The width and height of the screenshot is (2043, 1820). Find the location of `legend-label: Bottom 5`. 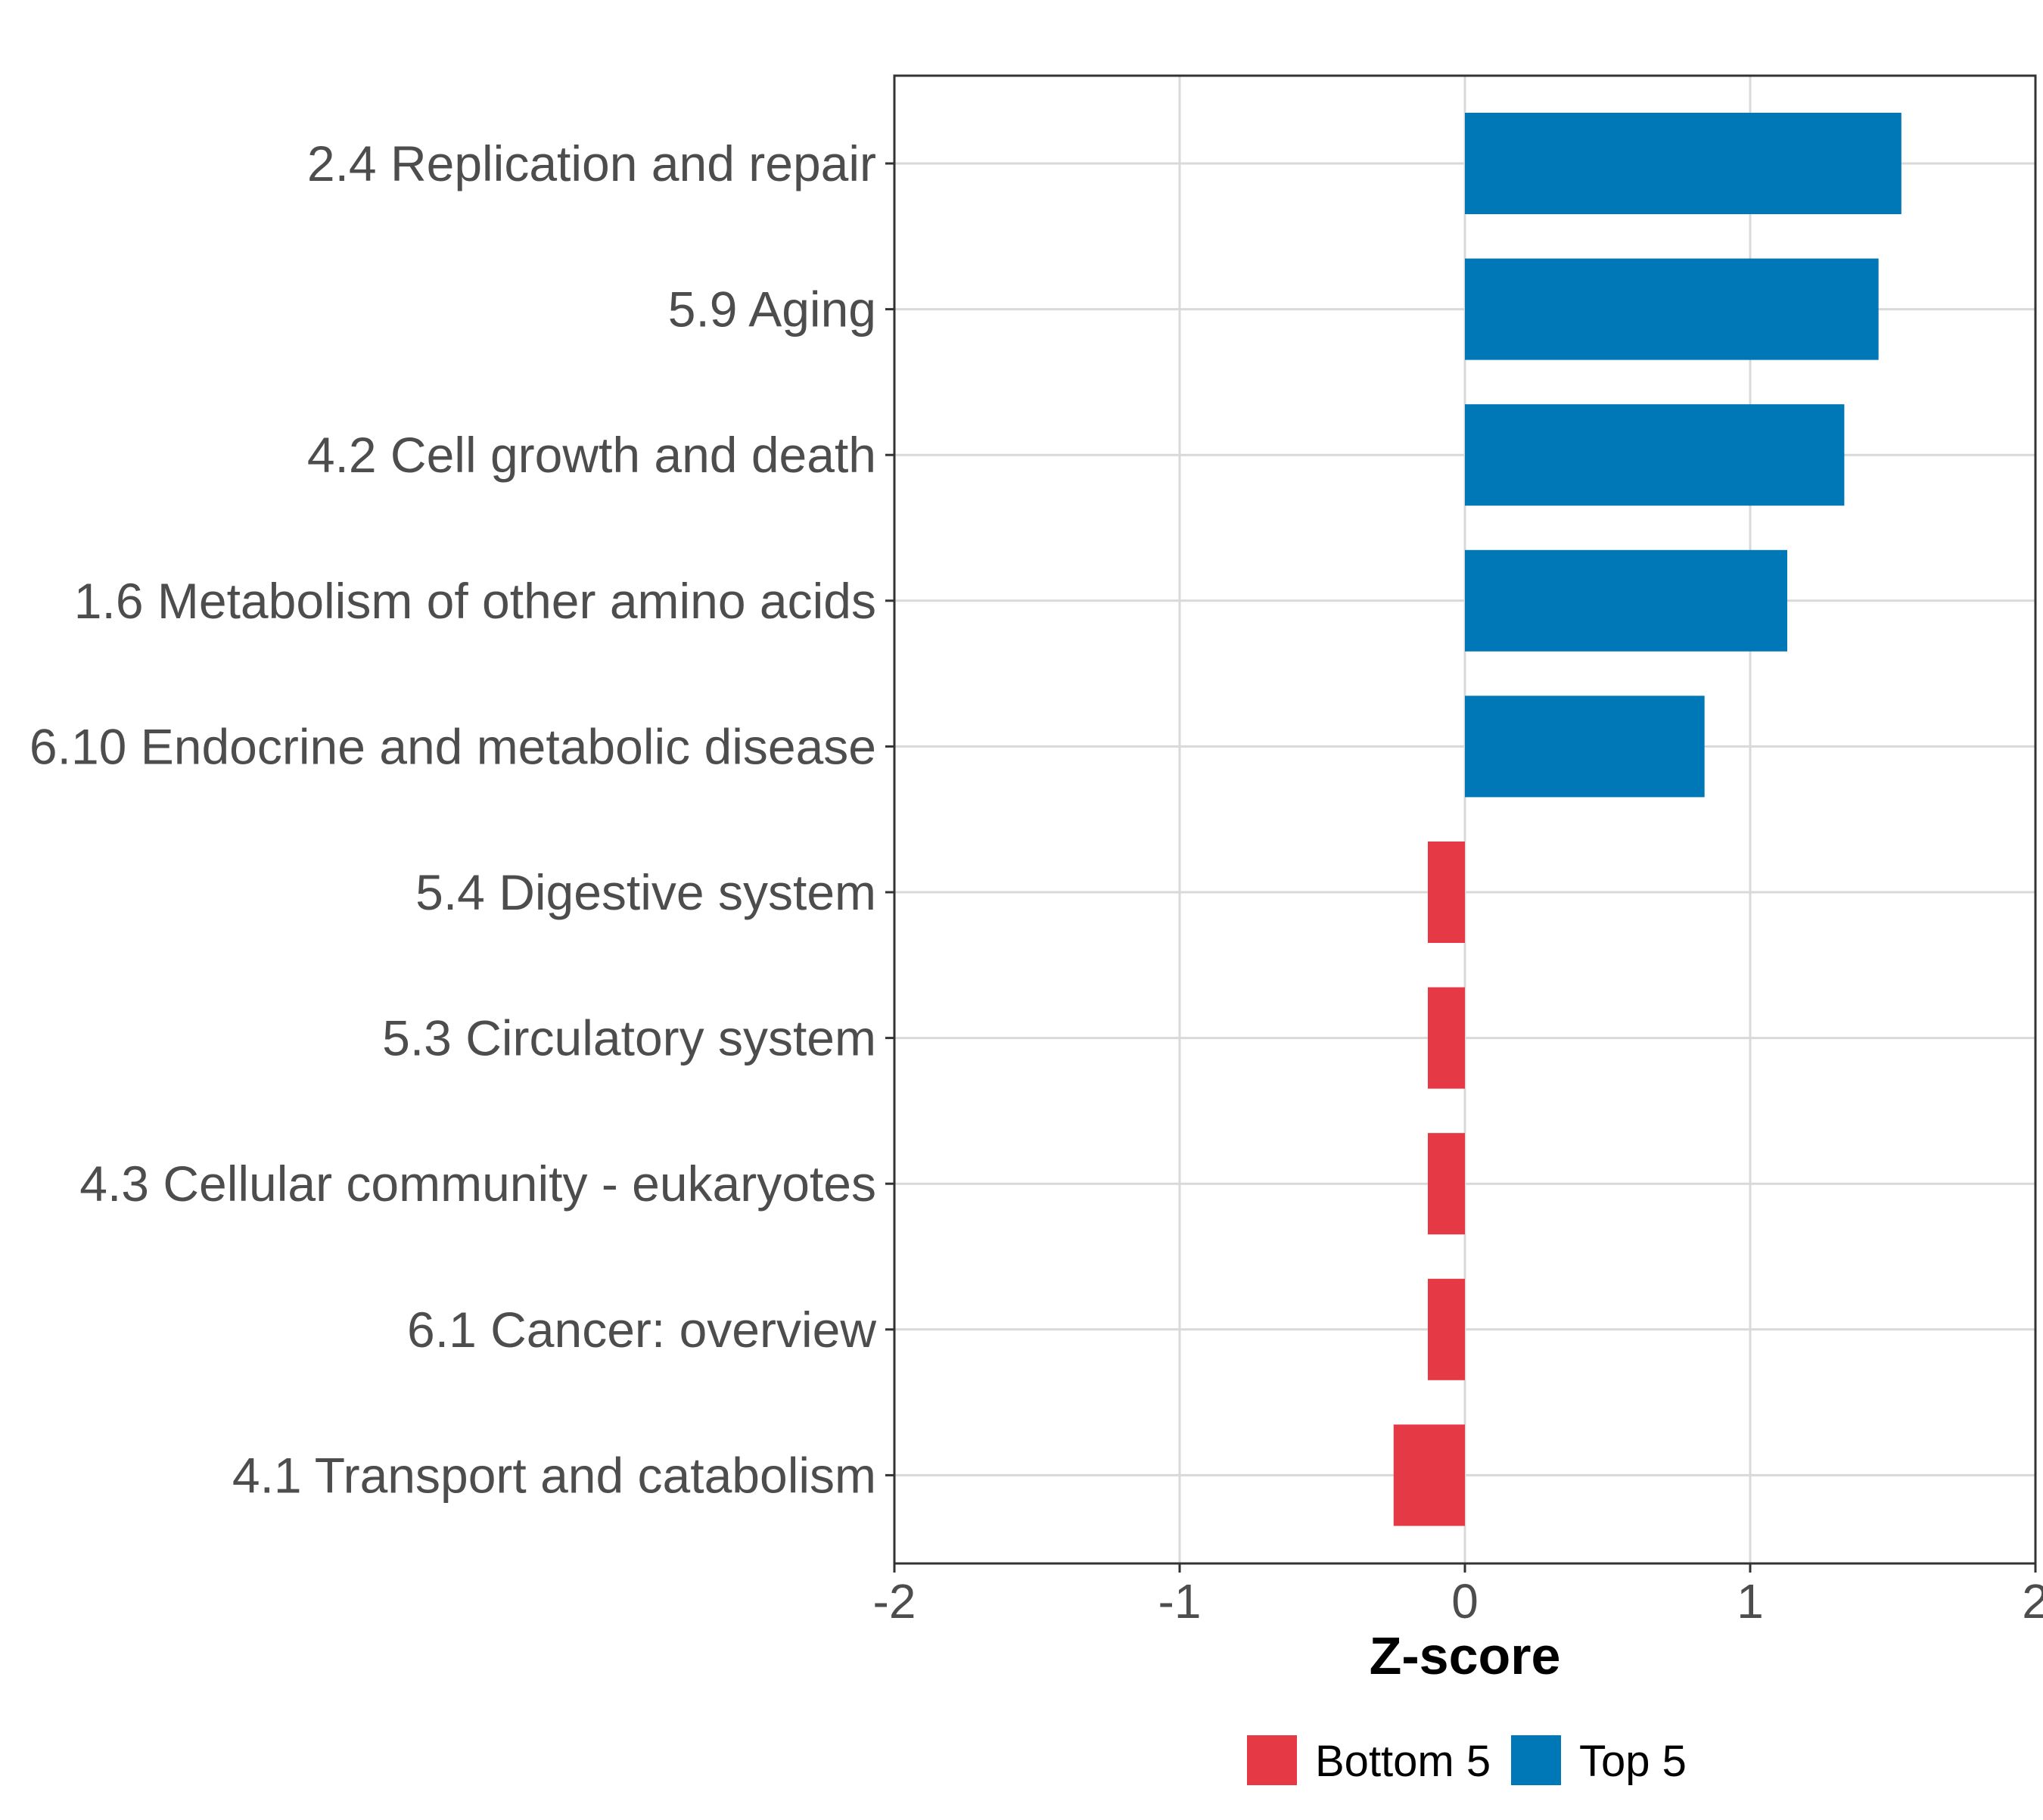

legend-label: Bottom 5 is located at coordinates (1403, 1761).